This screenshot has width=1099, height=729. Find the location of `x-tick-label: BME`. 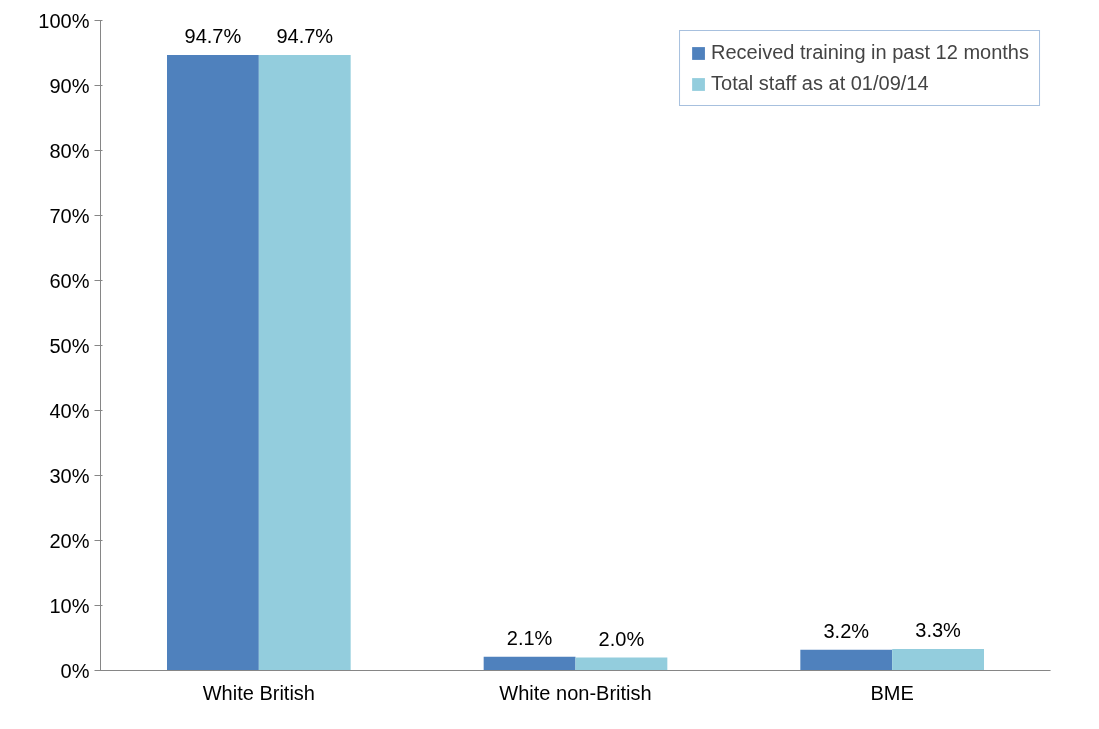

x-tick-label: BME is located at coordinates (892, 692).